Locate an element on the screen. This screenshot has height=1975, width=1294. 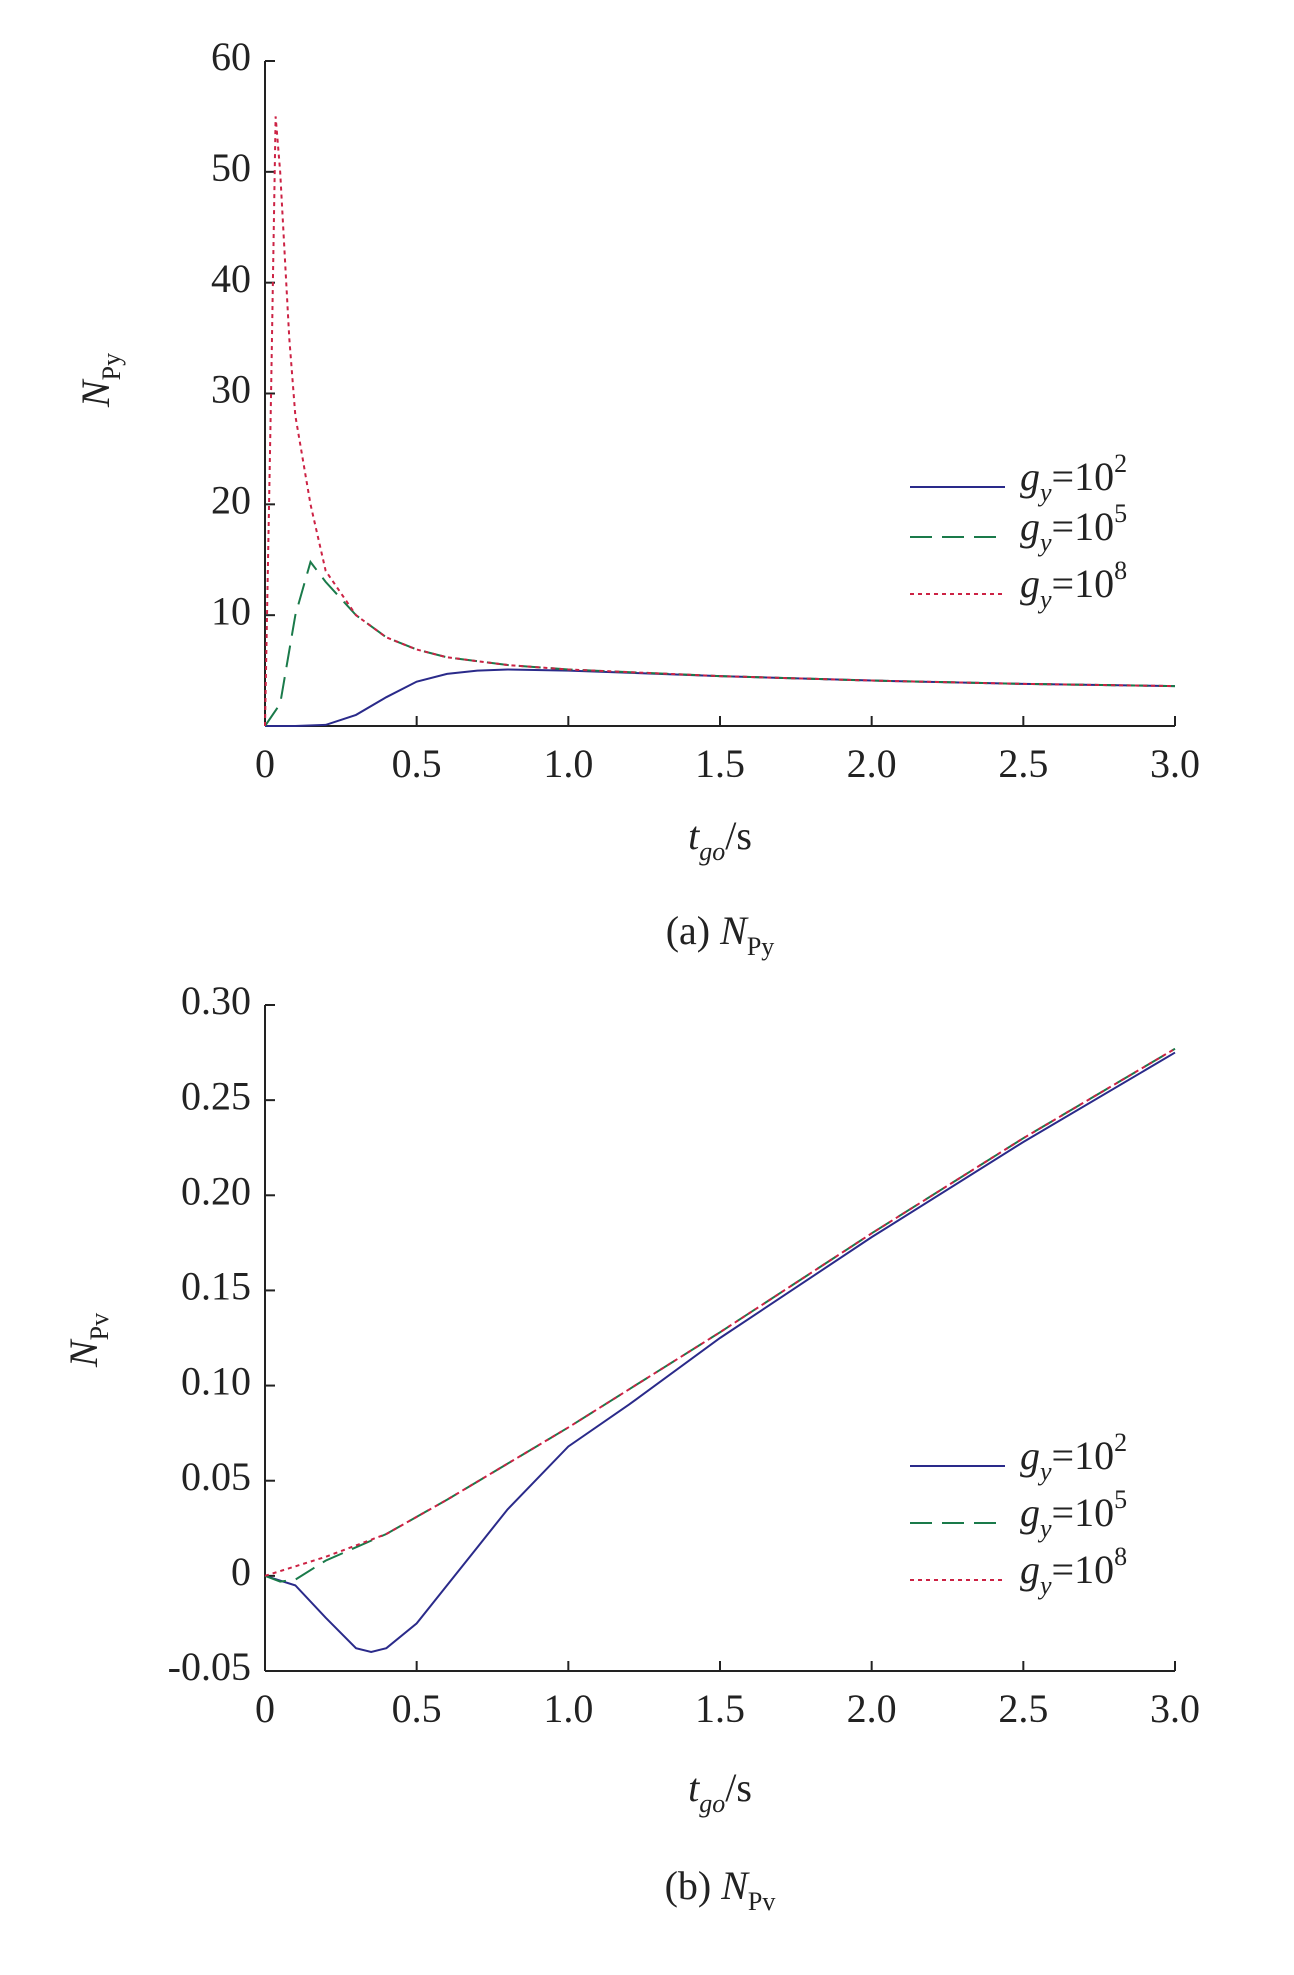
y-tick-label: 40 is located at coordinates (231, 278).